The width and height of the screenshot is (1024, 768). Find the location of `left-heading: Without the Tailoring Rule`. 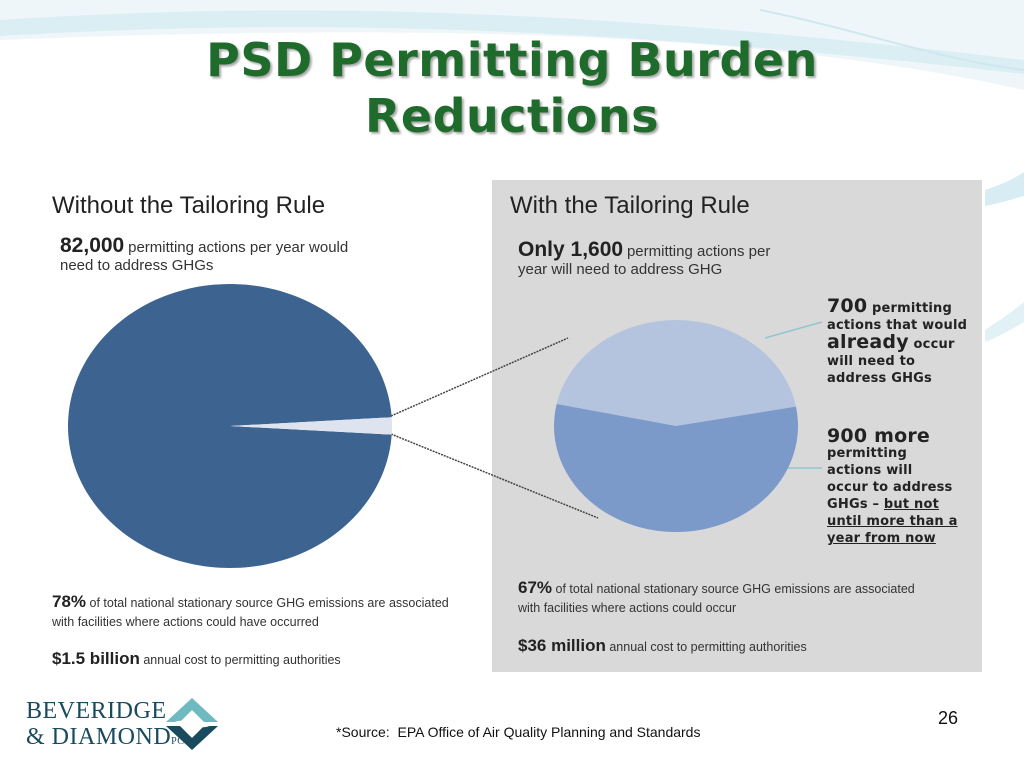

left-heading: Without the Tailoring Rule is located at coordinates (189, 205).